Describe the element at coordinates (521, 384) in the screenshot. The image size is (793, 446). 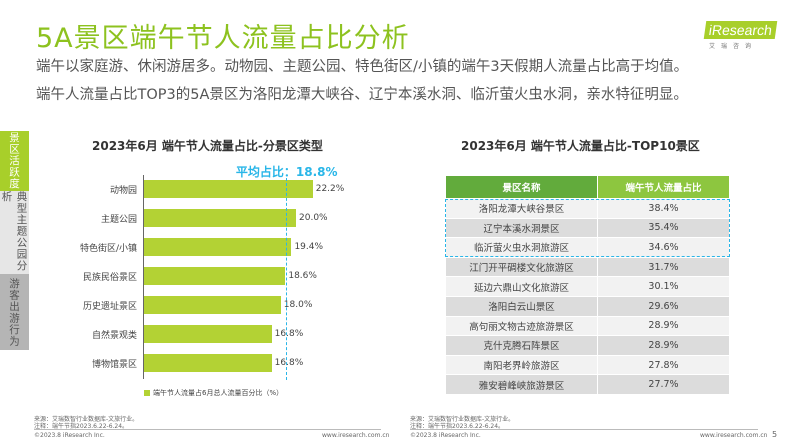
I see `scenic-name-cell: 雅安碧峰峡旅游景区` at that location.